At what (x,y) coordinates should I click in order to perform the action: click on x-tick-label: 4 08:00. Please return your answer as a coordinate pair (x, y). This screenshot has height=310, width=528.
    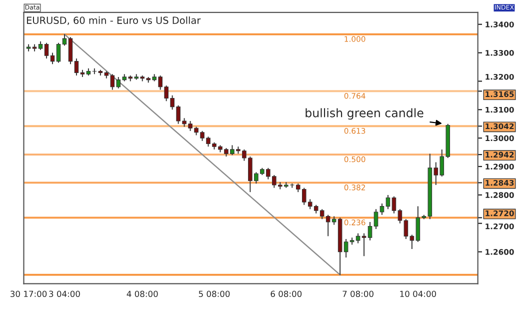
    Looking at the image, I should click on (142, 294).